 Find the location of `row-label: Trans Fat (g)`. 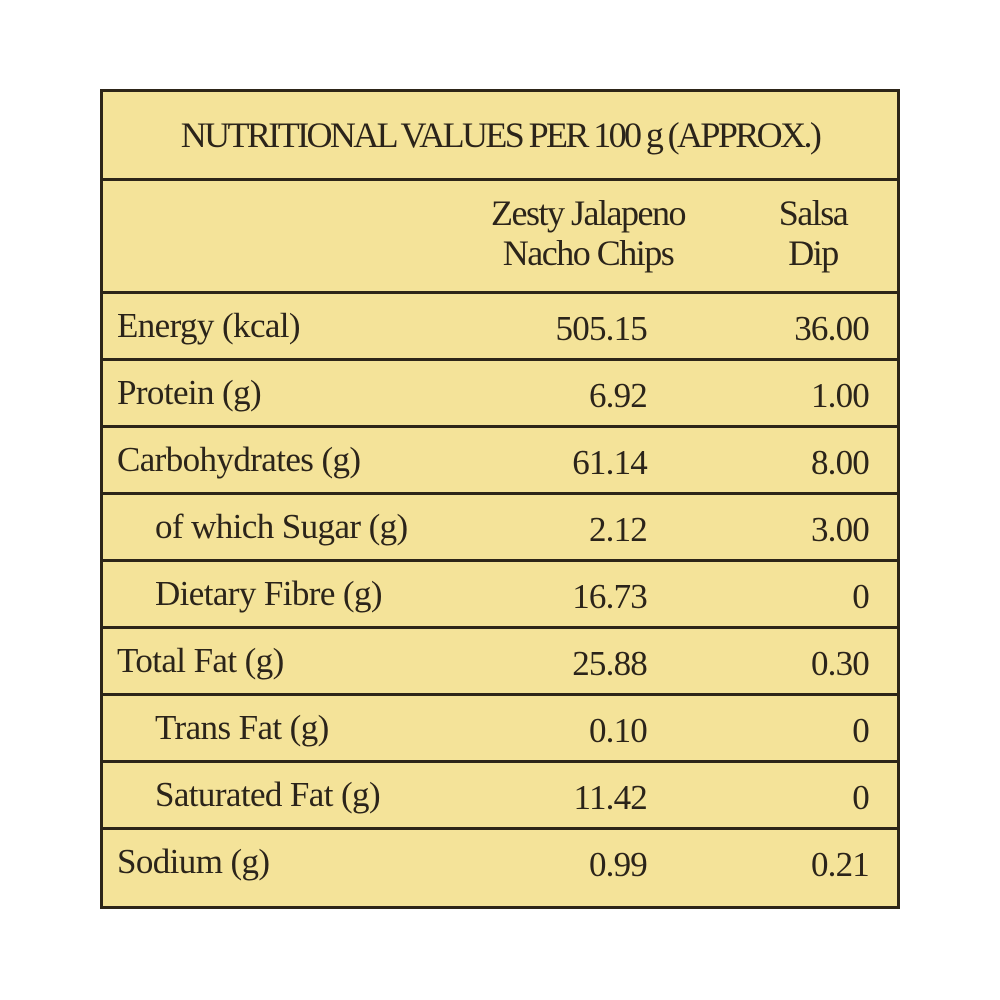

row-label: Trans Fat (g) is located at coordinates (242, 727).